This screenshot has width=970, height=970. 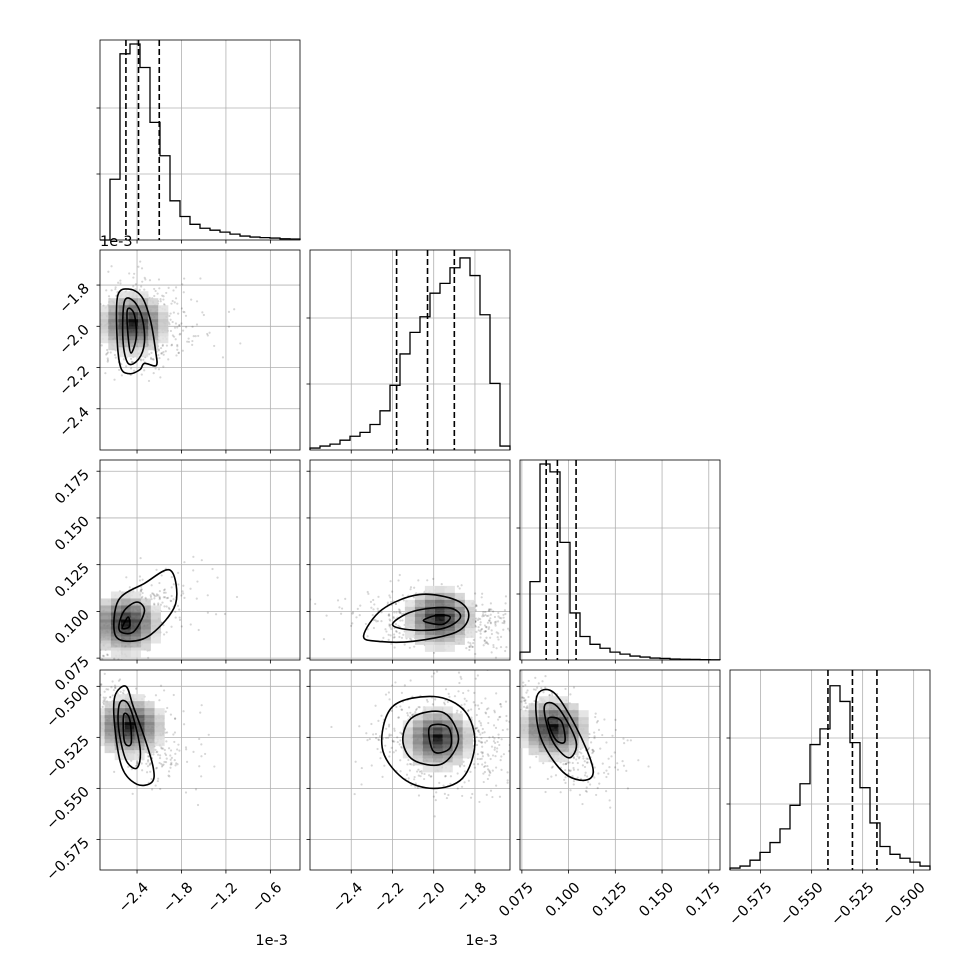 I want to click on panel-background, so click(x=200, y=140).